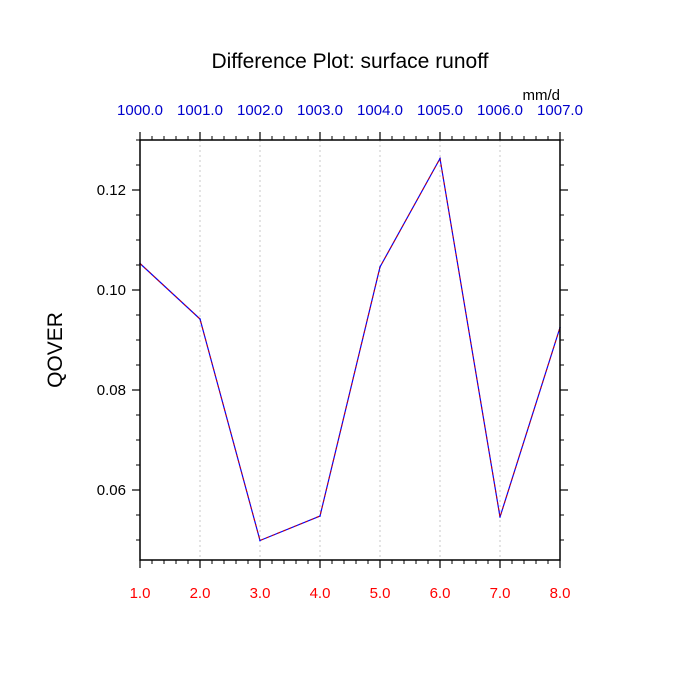 This screenshot has width=700, height=700. I want to click on chart-title: Difference Plot: surface runoff, so click(349, 61).